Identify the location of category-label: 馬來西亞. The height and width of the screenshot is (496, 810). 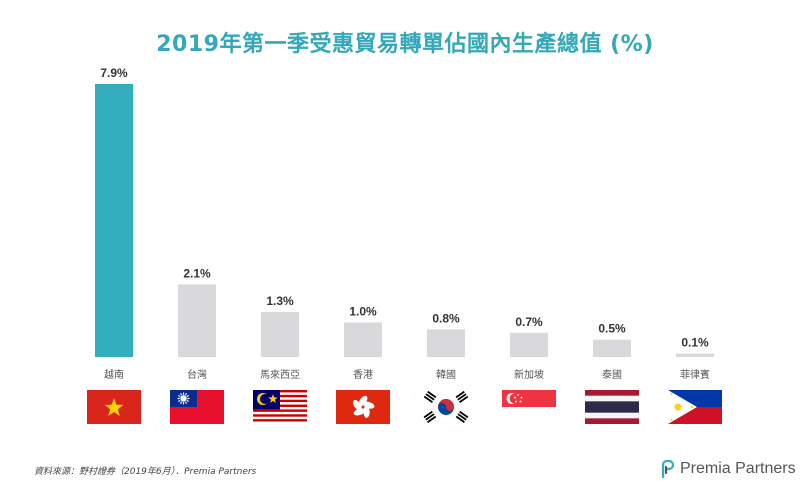
(280, 375).